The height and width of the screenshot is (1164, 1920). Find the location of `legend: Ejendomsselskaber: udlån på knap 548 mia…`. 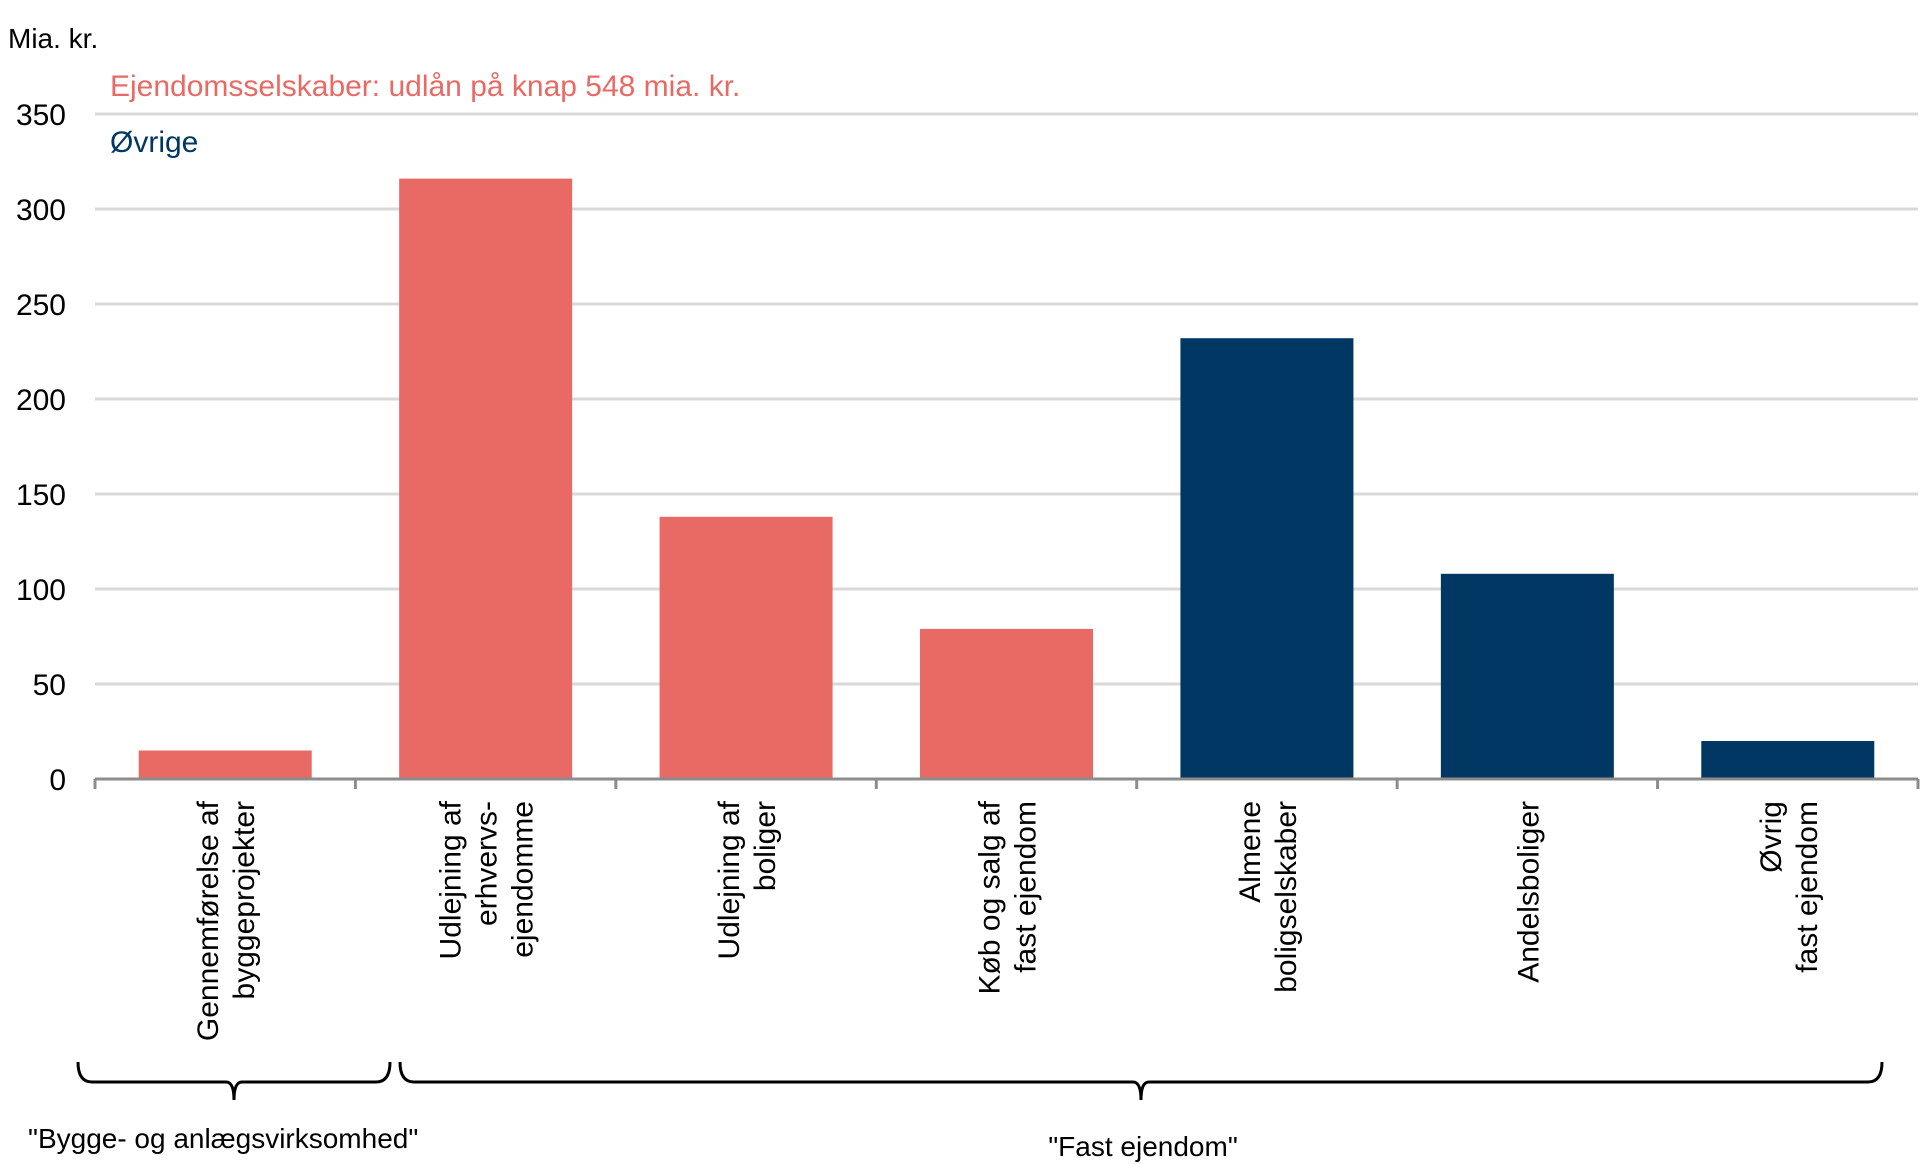

legend: Ejendomsselskaber: udlån på knap 548 mia… is located at coordinates (425, 114).